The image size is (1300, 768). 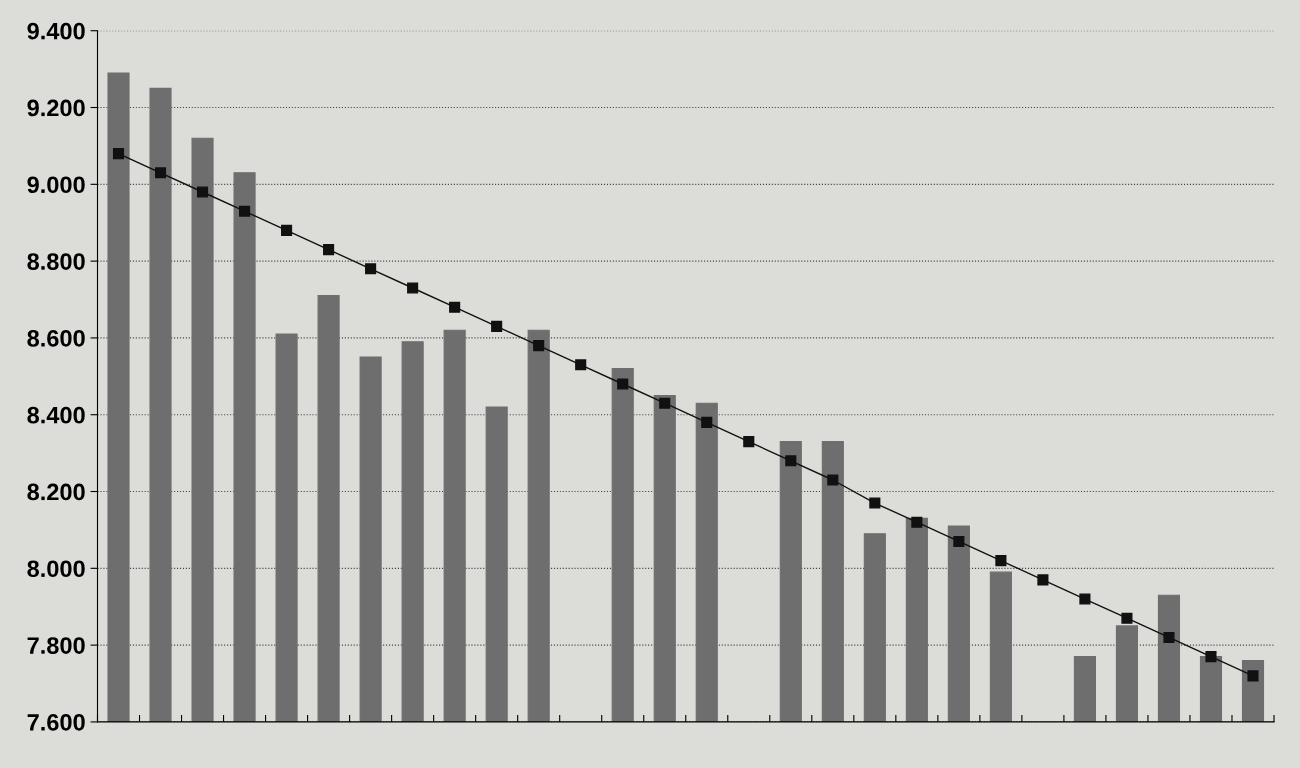 What do you see at coordinates (56, 415) in the screenshot?
I see `y-tick-label: 8.400` at bounding box center [56, 415].